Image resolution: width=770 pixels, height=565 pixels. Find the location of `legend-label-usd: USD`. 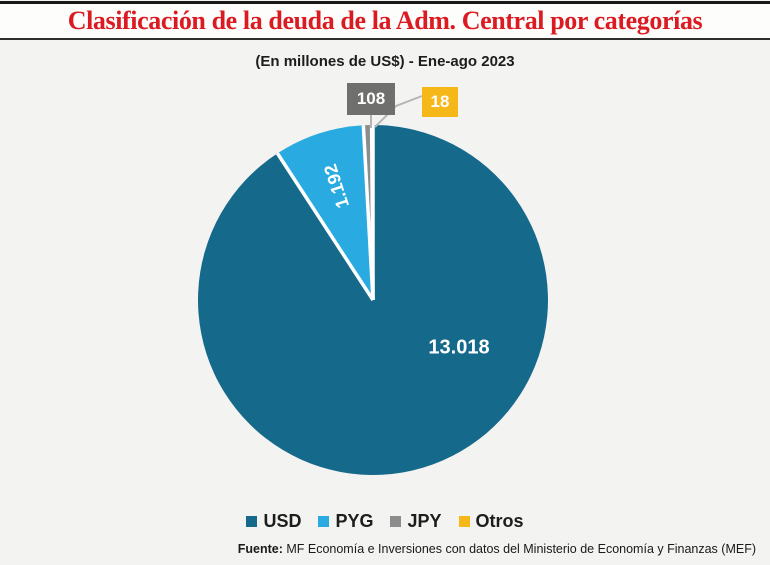

legend-label-usd: USD is located at coordinates (282, 521).